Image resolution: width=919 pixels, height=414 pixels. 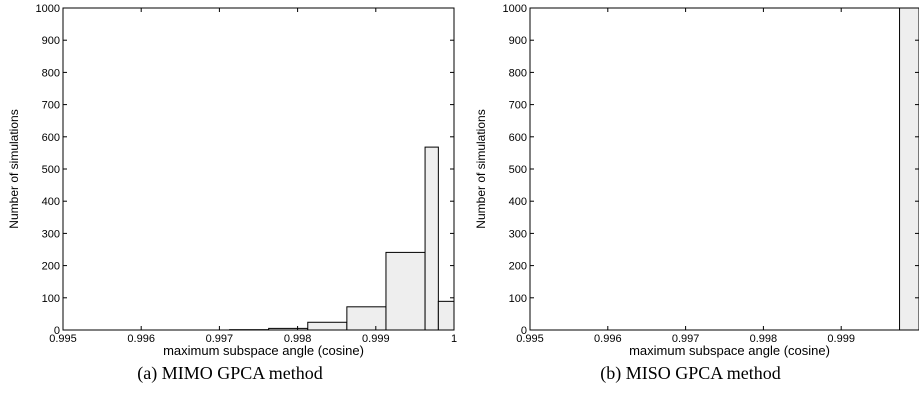 What do you see at coordinates (454, 339) in the screenshot?
I see `x-tick-label: 1` at bounding box center [454, 339].